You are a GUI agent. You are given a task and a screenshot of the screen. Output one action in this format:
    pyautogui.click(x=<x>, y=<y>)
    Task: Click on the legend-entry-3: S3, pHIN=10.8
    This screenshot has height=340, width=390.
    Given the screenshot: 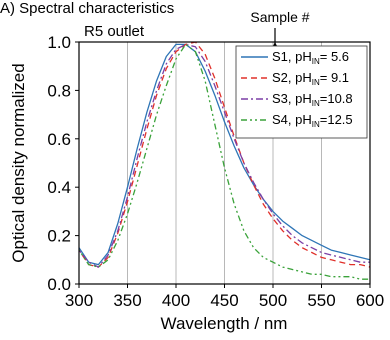 What is the action you would take?
    pyautogui.click(x=312, y=99)
    